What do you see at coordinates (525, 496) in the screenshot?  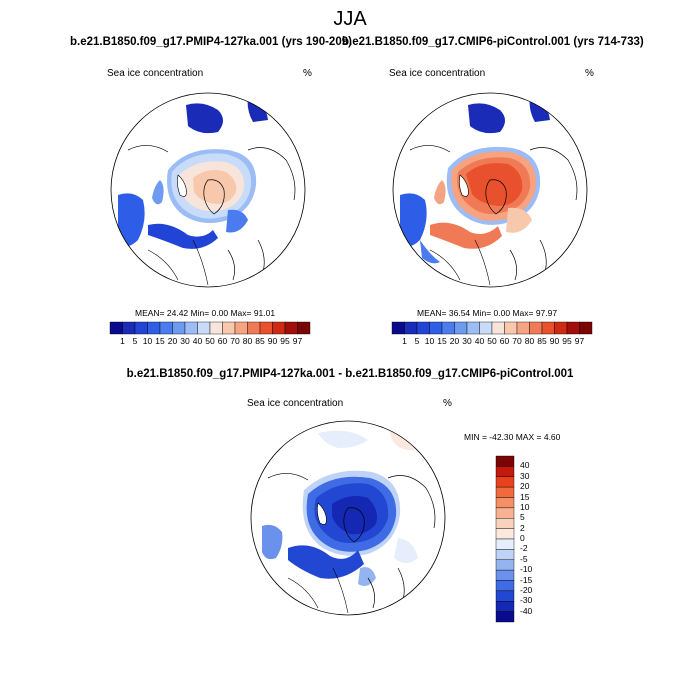 I see `panel3-colorbar-tick-label: 15` at bounding box center [525, 496].